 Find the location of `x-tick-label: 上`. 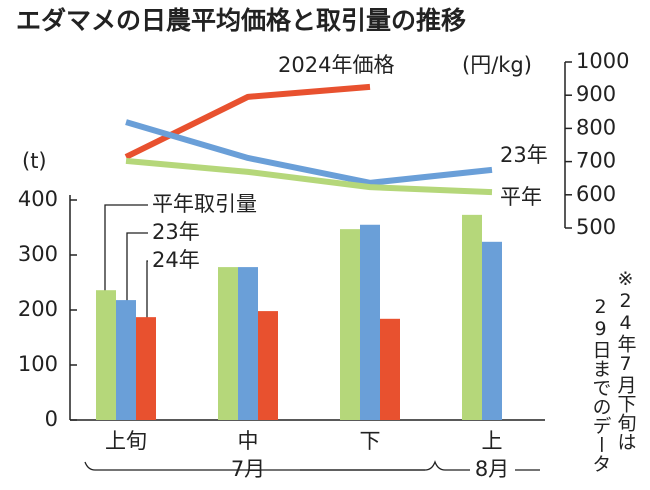

x-tick-label: 上 is located at coordinates (492, 441).